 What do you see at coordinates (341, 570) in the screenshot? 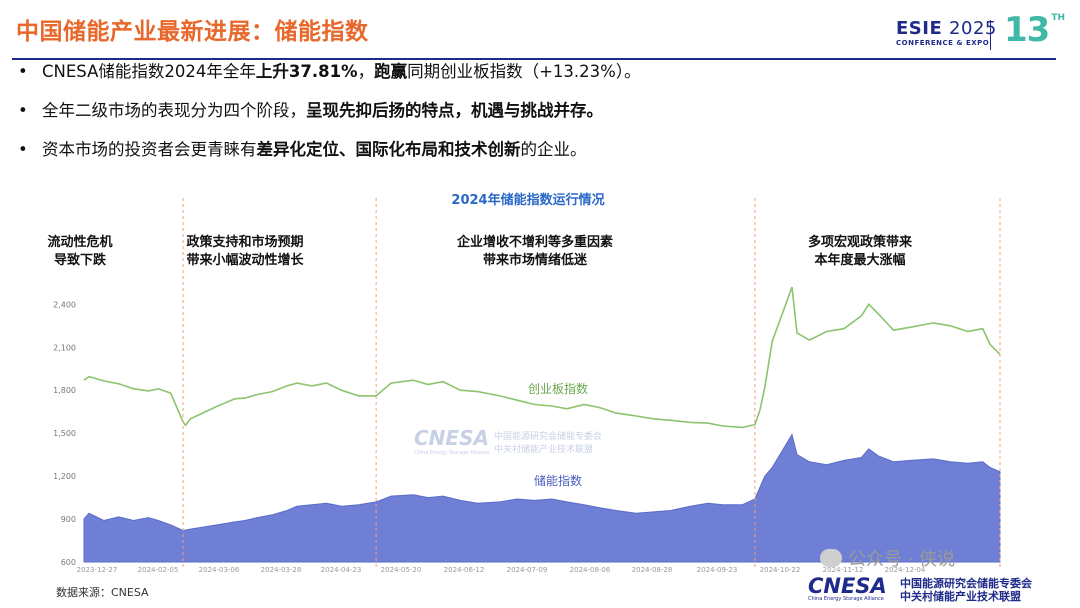
I see `x-tick-label: 2024-04-23` at bounding box center [341, 570].